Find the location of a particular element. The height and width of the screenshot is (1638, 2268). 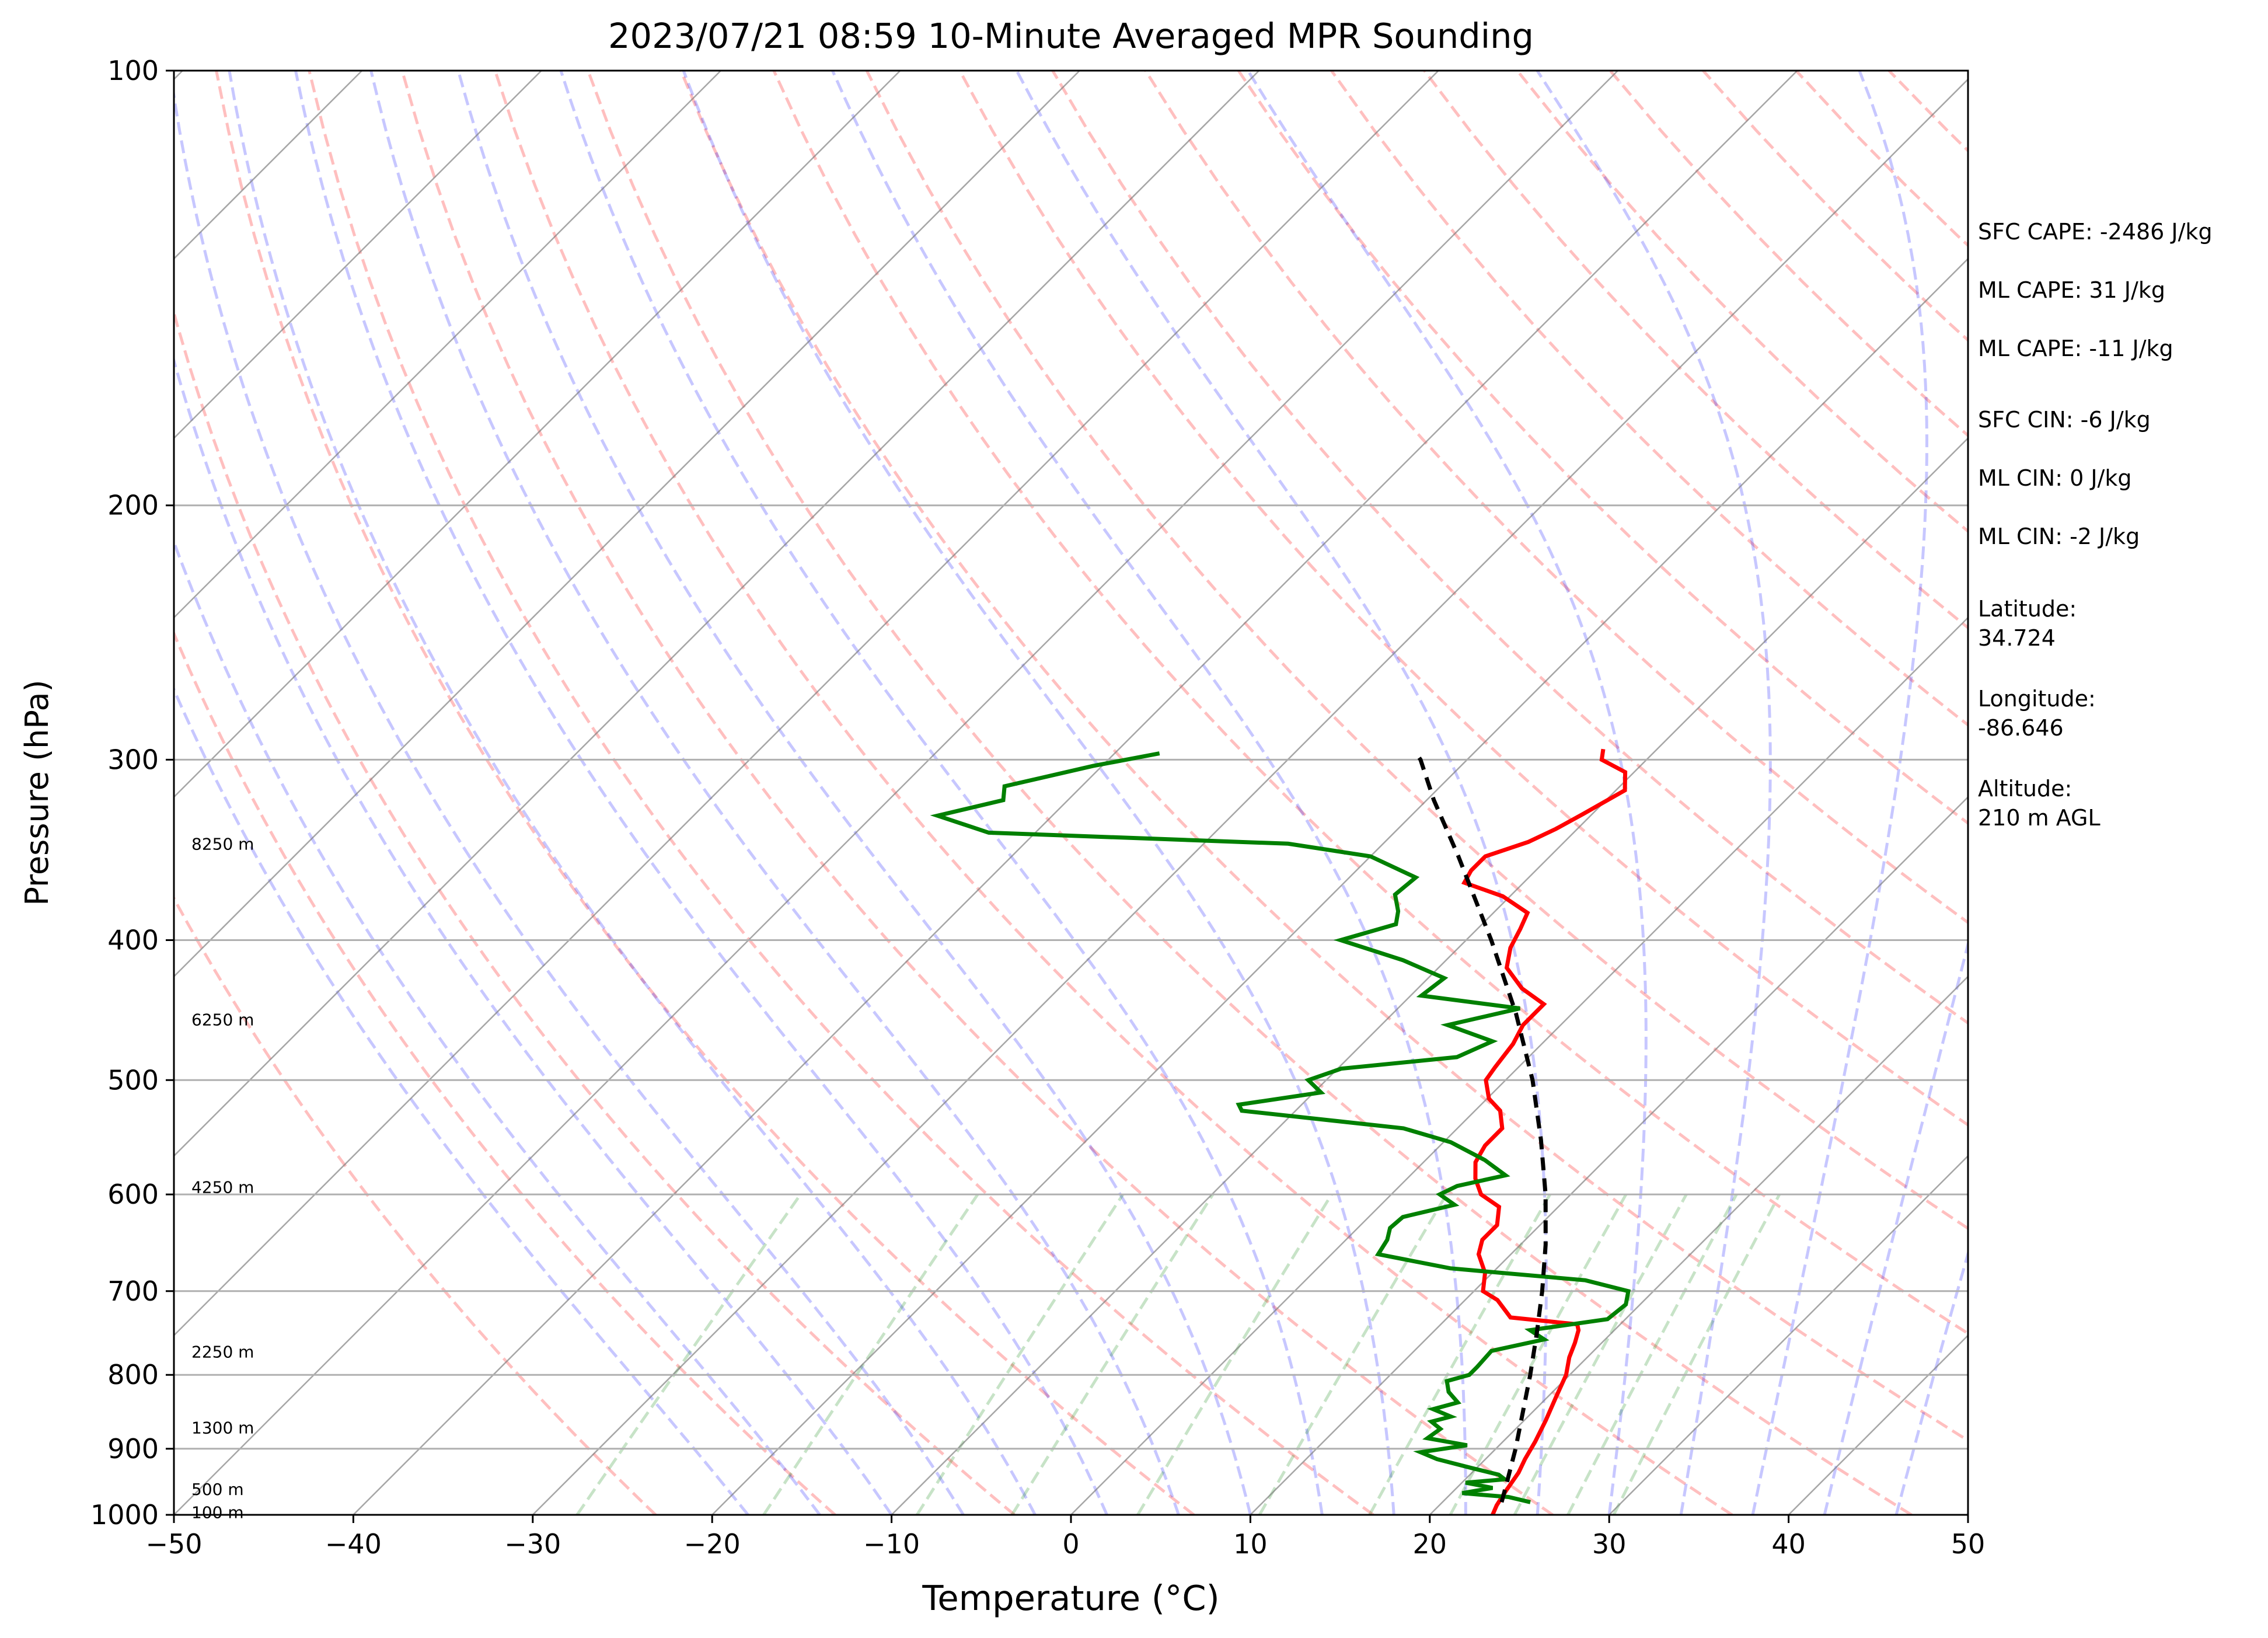

sfc-cape-label: SFC CAPE: -2486 J/kg is located at coordinates (2095, 232).